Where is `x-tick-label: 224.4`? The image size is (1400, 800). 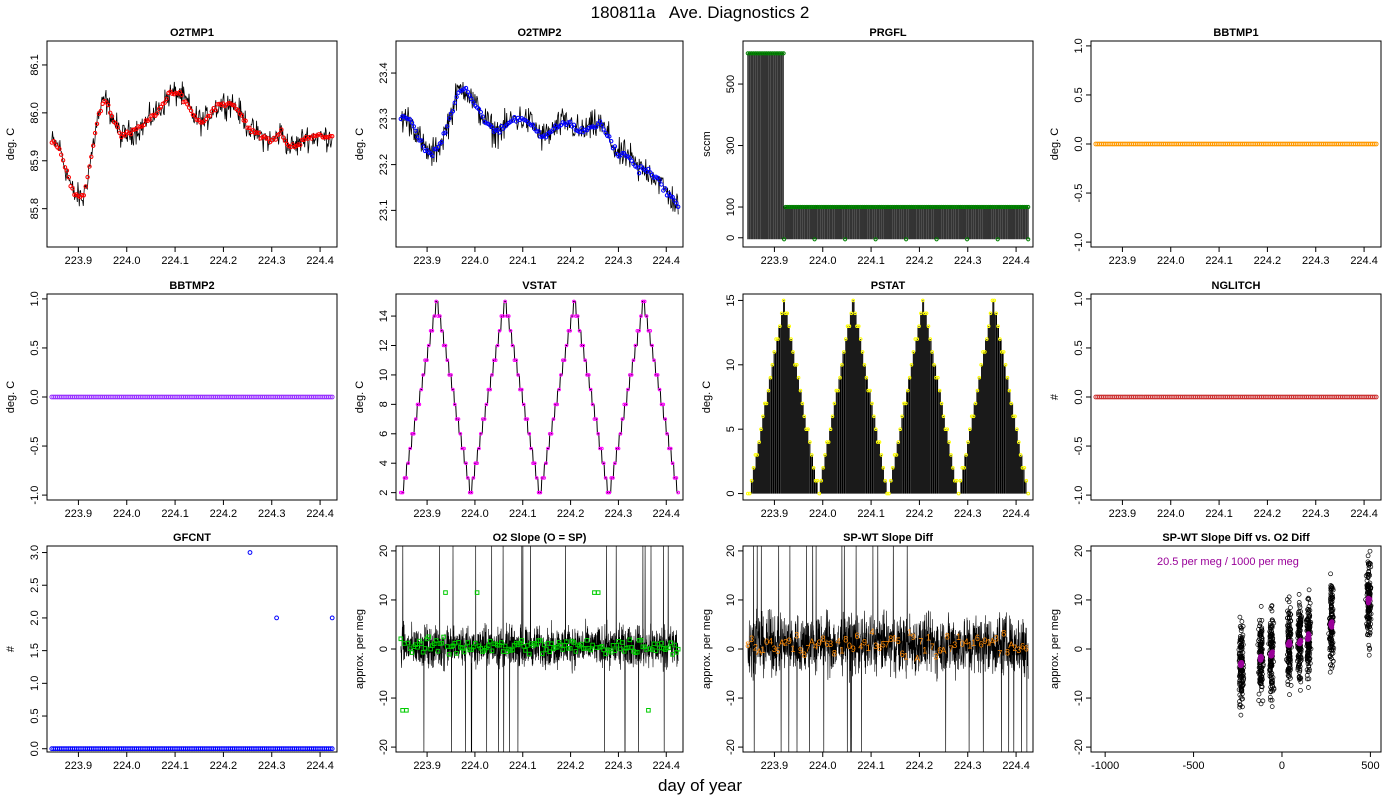 x-tick-label: 224.4 is located at coordinates (1016, 766).